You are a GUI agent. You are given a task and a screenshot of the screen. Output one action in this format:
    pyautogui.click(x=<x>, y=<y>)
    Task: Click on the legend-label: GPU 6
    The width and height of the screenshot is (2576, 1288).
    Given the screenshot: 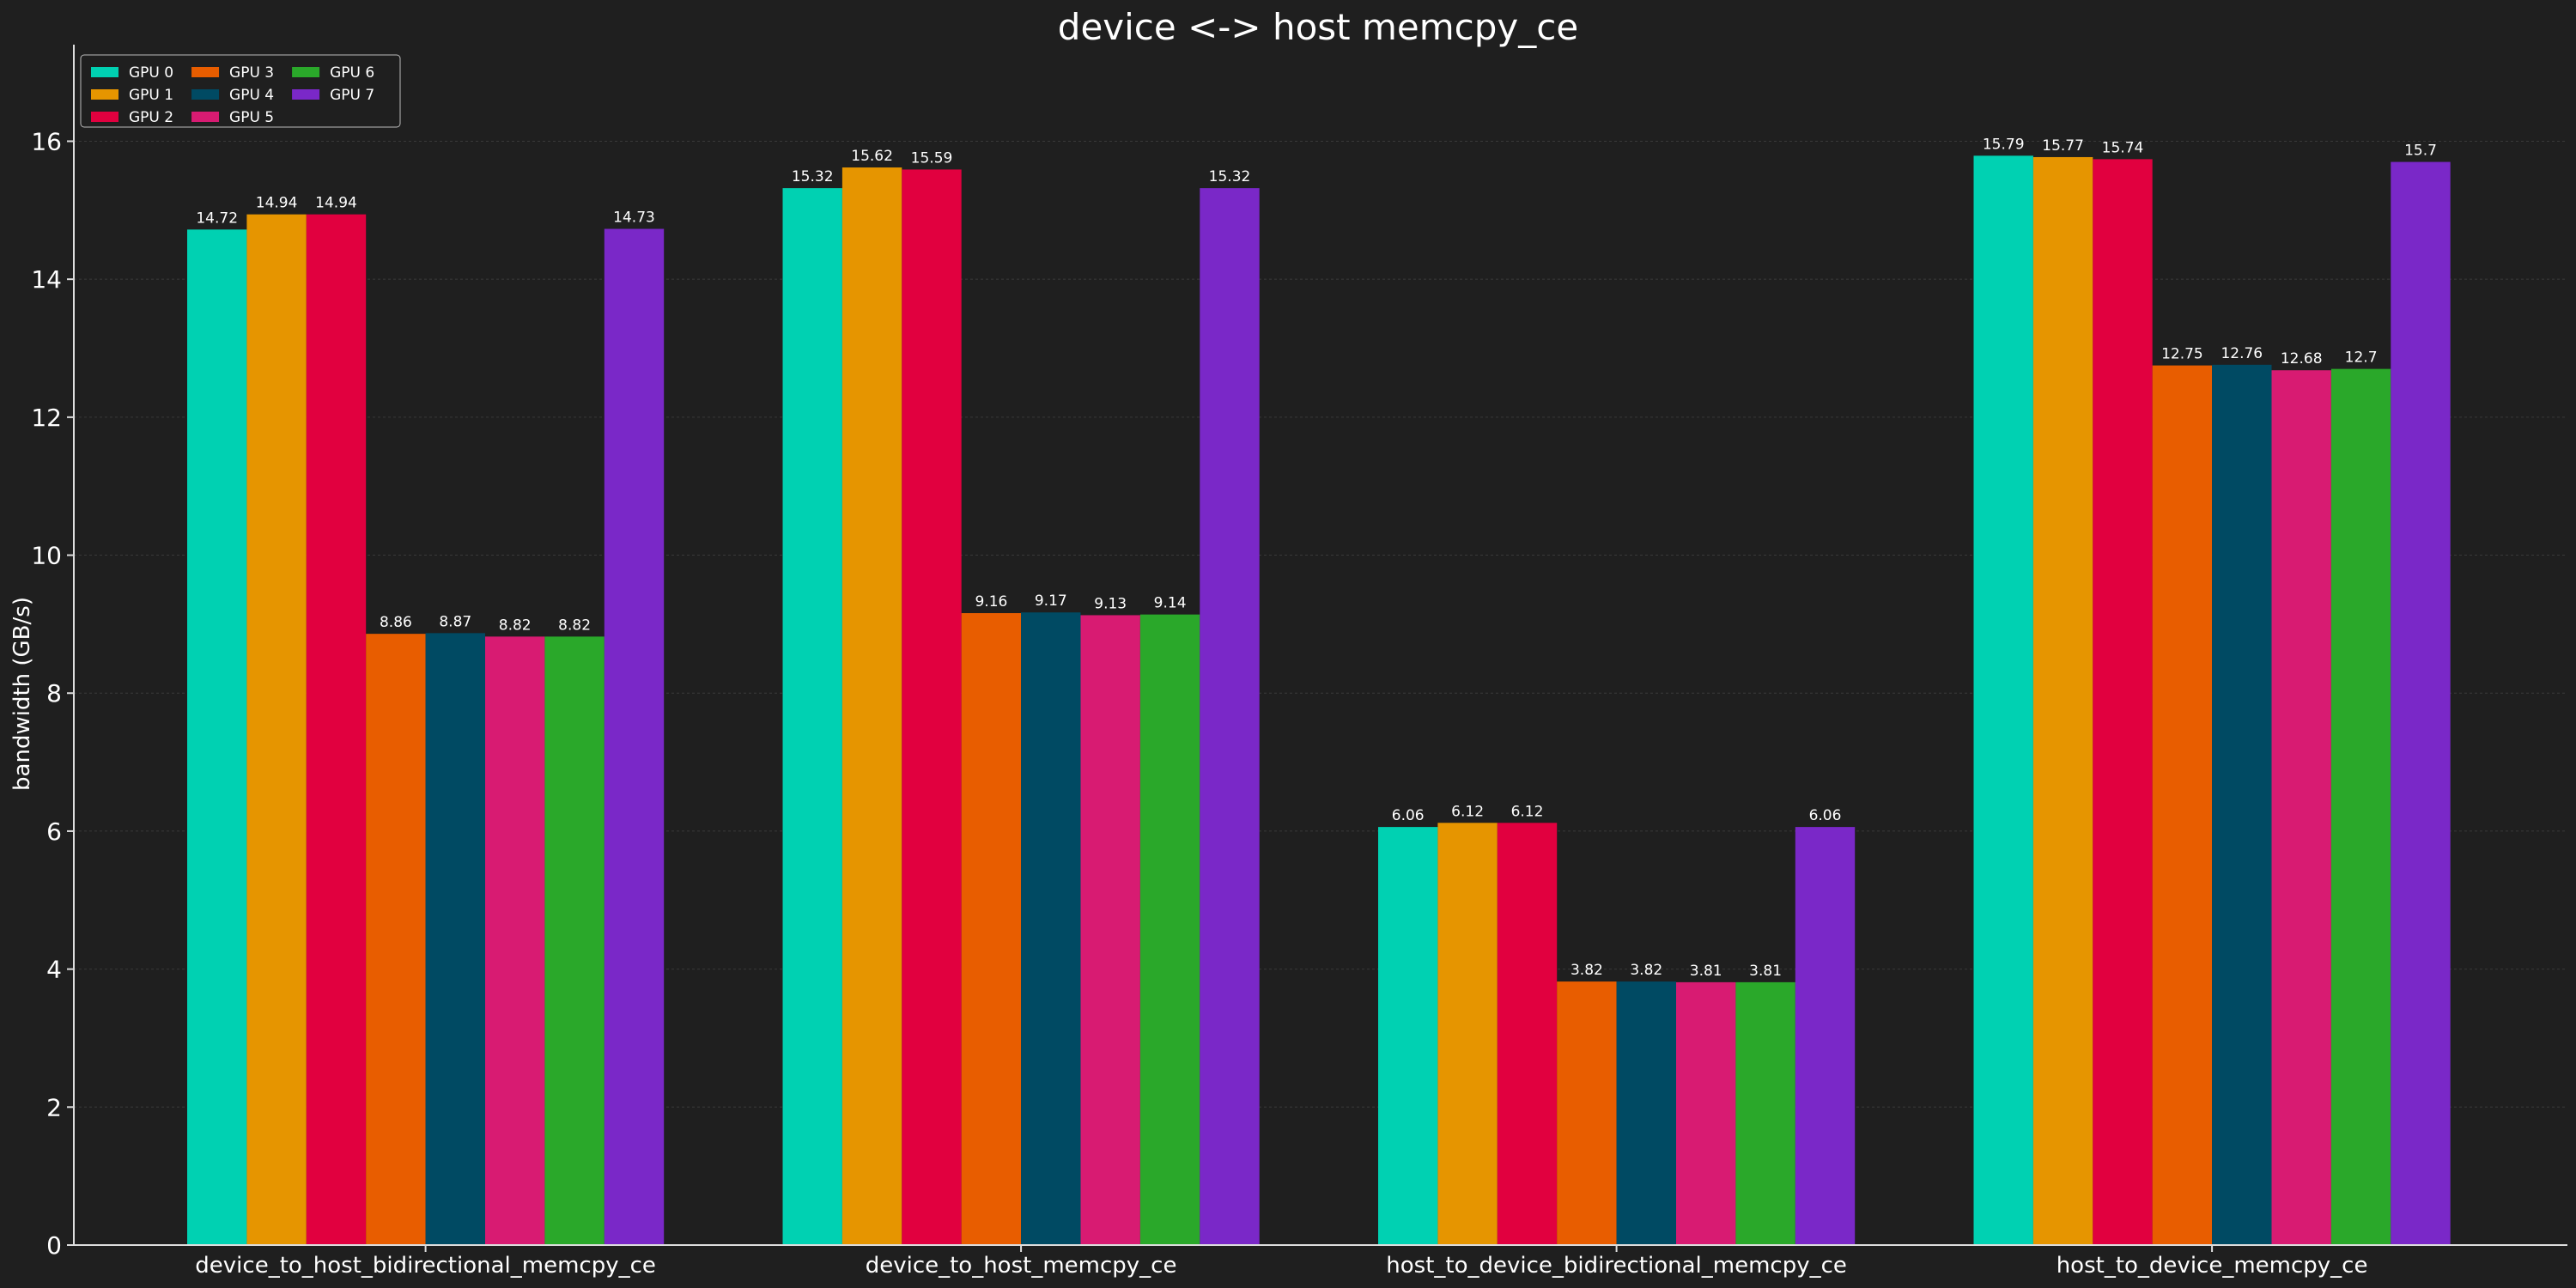 What is the action you would take?
    pyautogui.click(x=352, y=73)
    